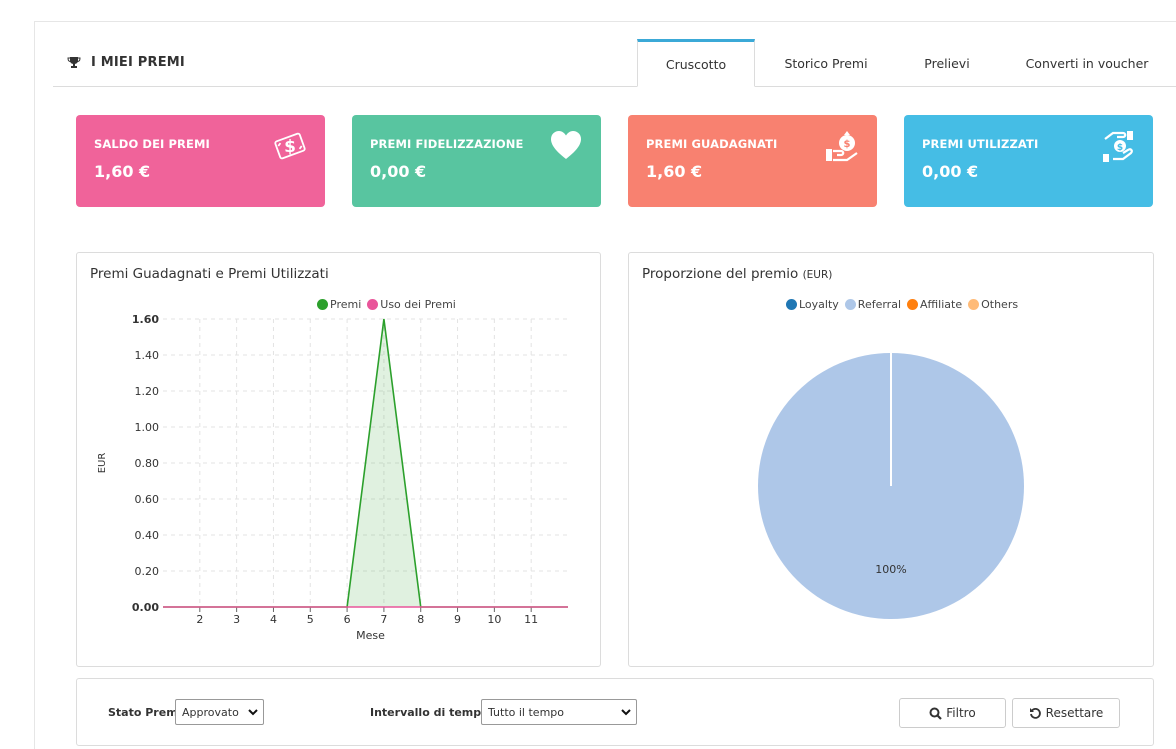 The image size is (1176, 749). I want to click on legend-item-others: Others, so click(993, 304).